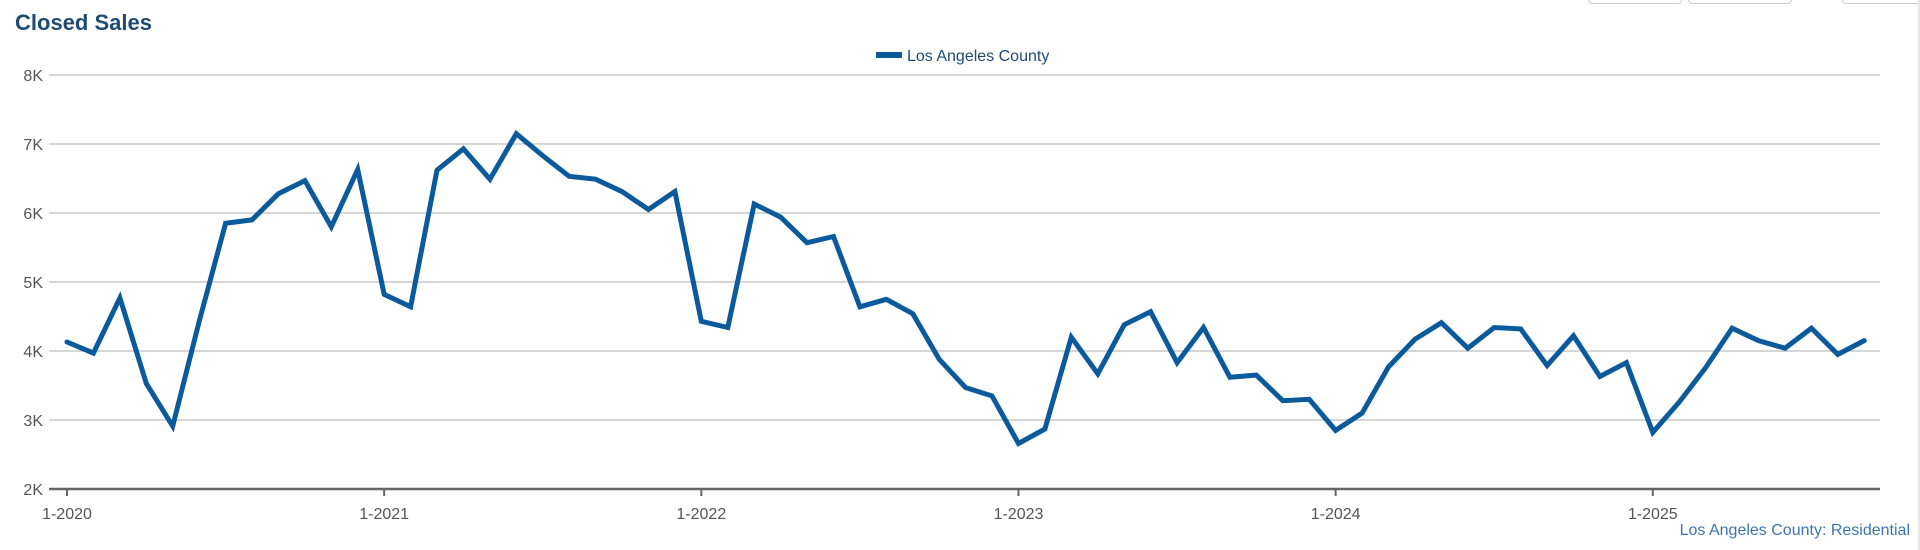 This screenshot has width=1920, height=550. Describe the element at coordinates (889, 55) in the screenshot. I see `legend-swatch` at that location.